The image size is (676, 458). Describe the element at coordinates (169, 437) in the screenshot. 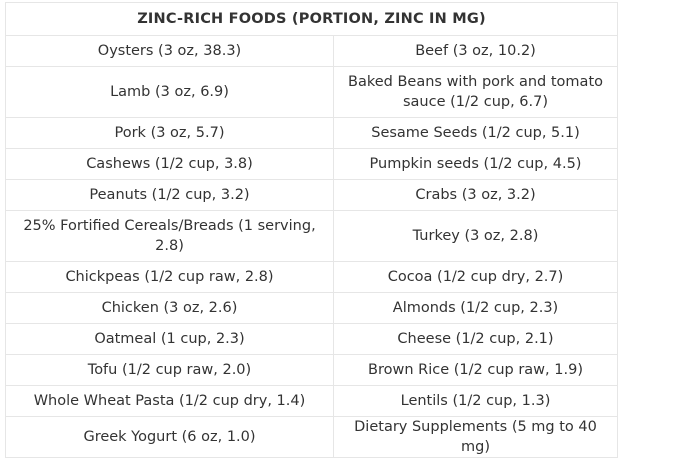

I see `table-cell-left: Greek Yogurt (6 oz, 1.0)` at that location.